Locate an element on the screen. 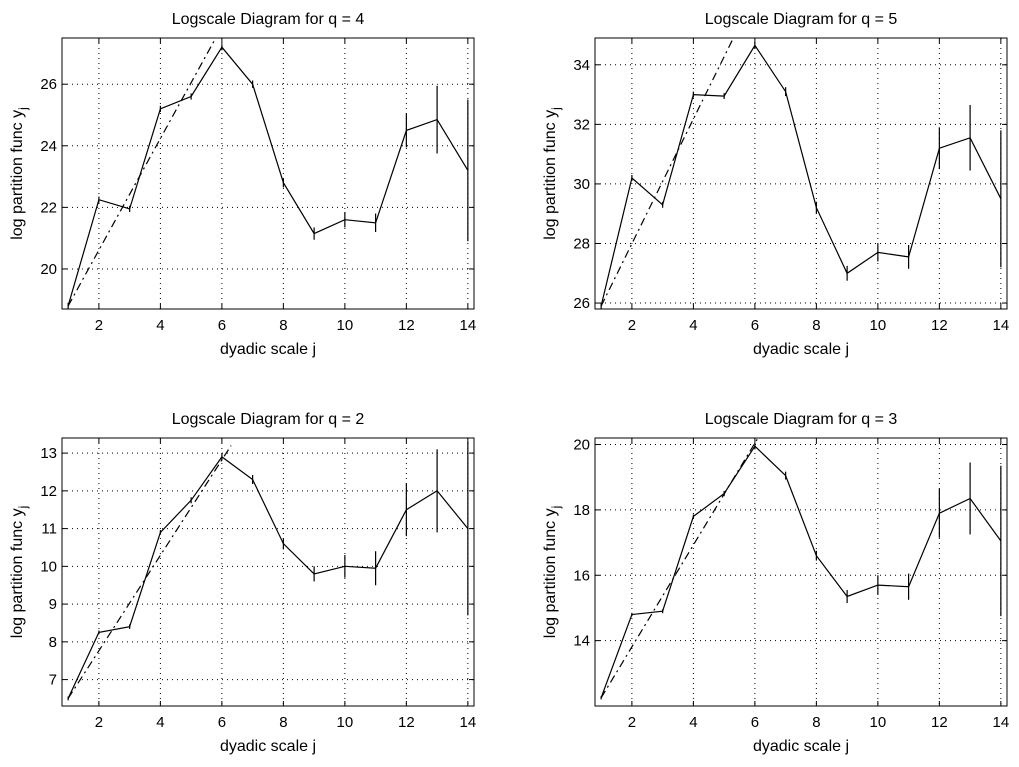  y-tick-label: 10 is located at coordinates (48, 566).